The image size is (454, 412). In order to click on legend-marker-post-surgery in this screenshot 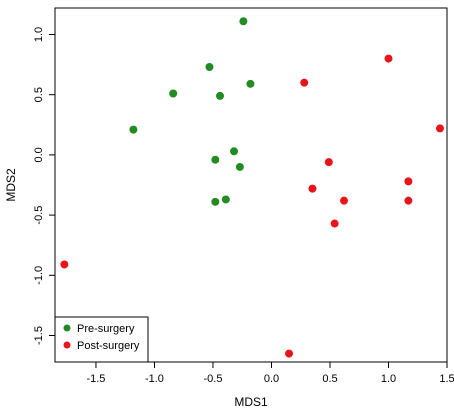, I will do `click(67, 345)`.